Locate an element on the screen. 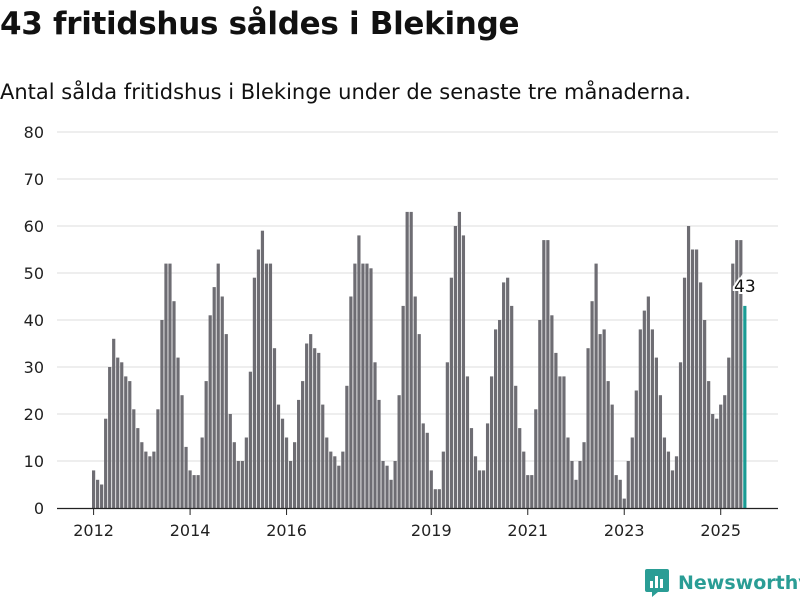  y-tick-label: 40 is located at coordinates (34, 320).